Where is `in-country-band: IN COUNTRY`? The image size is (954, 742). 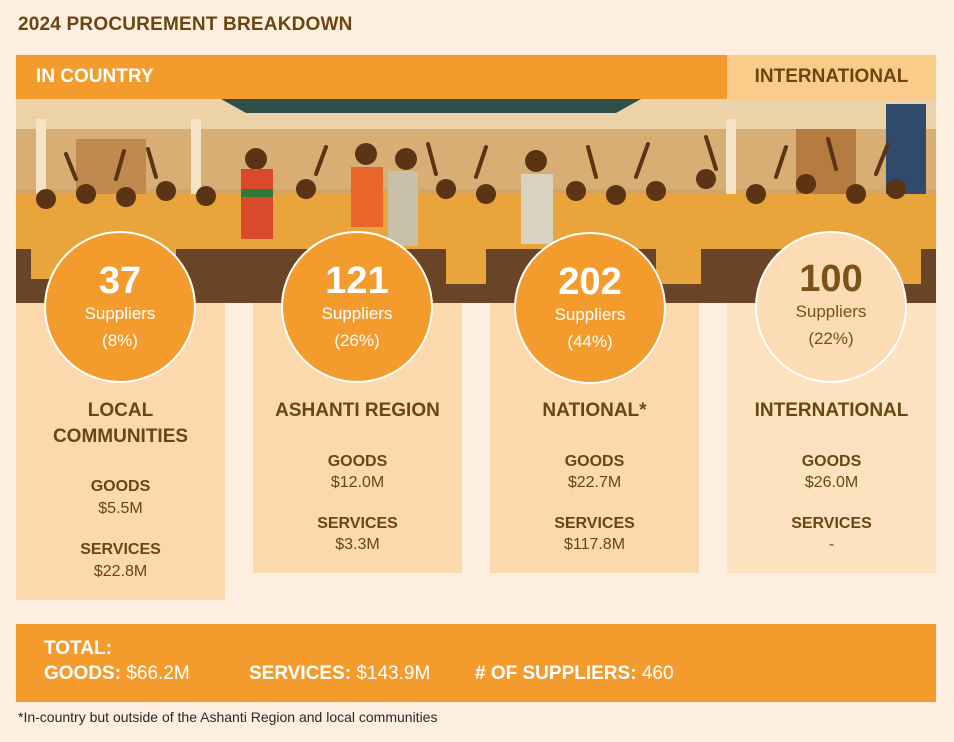 in-country-band: IN COUNTRY is located at coordinates (371, 77).